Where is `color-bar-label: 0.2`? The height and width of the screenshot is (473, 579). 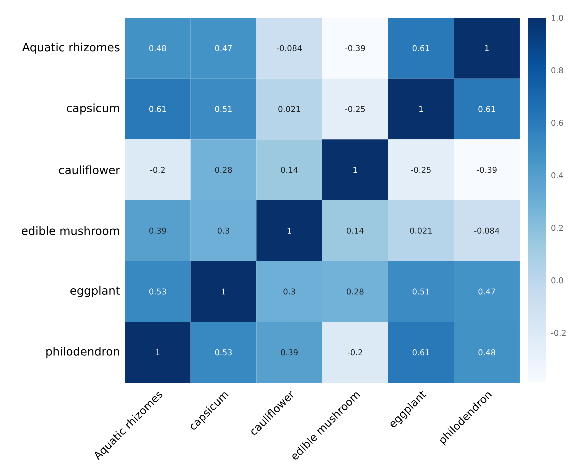
color-bar-label: 0.2 is located at coordinates (558, 228).